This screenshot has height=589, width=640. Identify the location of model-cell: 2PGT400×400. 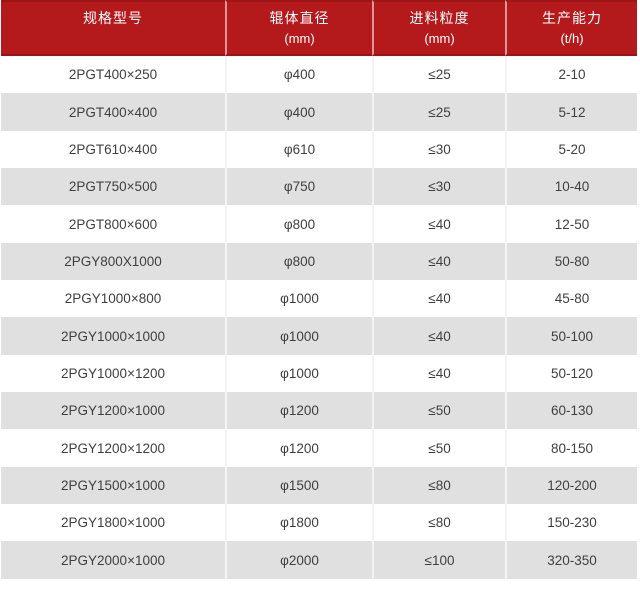
(113, 112).